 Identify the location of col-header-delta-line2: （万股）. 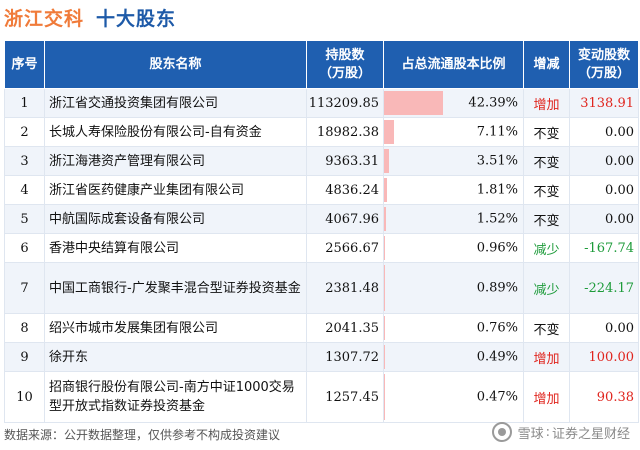
(603, 73).